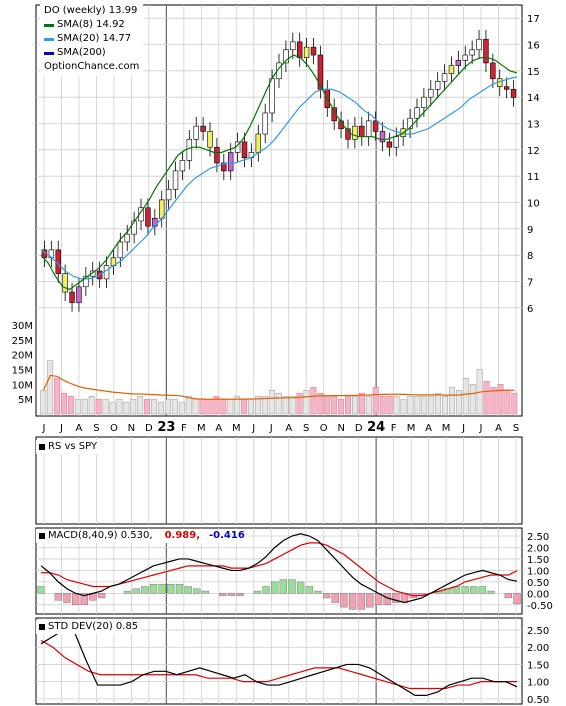  I want to click on volume-bars, so click(279, 387).